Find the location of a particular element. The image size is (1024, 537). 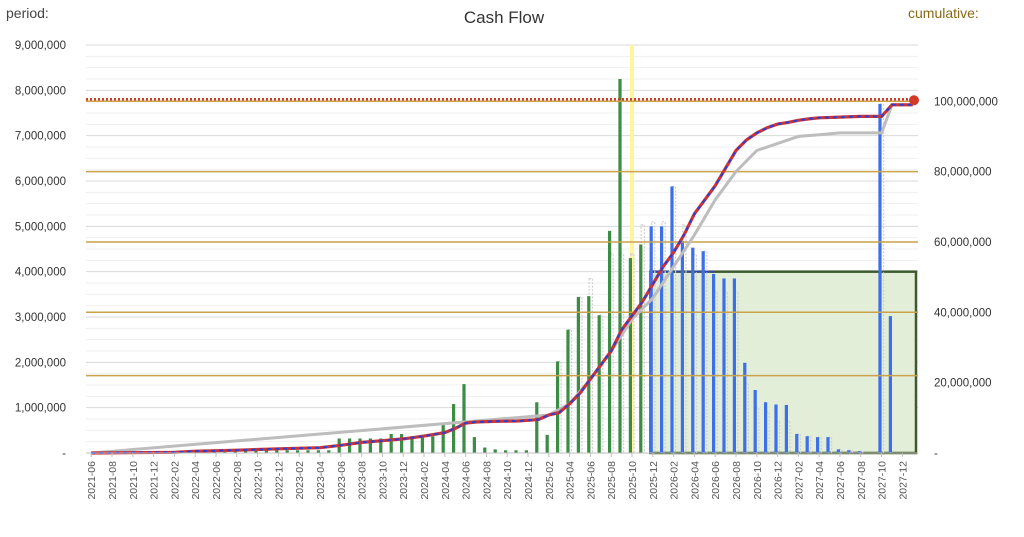

y-tick-label: 8,000,000 is located at coordinates (40, 91).